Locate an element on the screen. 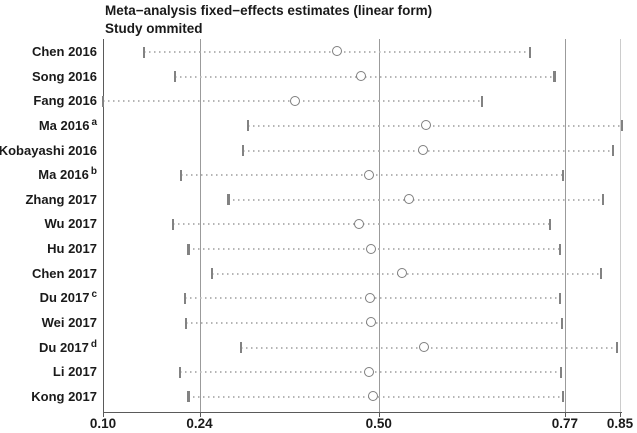 This screenshot has height=433, width=637. study-label: Song 2016 is located at coordinates (64, 77).